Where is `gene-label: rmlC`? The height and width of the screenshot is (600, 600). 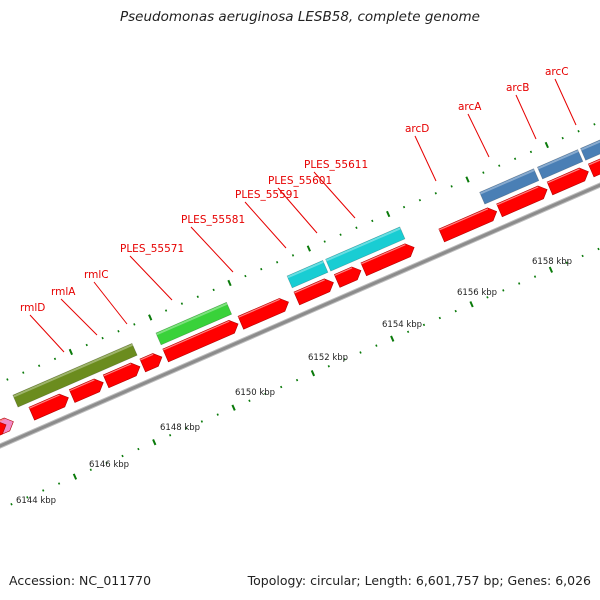 gene-label: rmlC is located at coordinates (96, 275).